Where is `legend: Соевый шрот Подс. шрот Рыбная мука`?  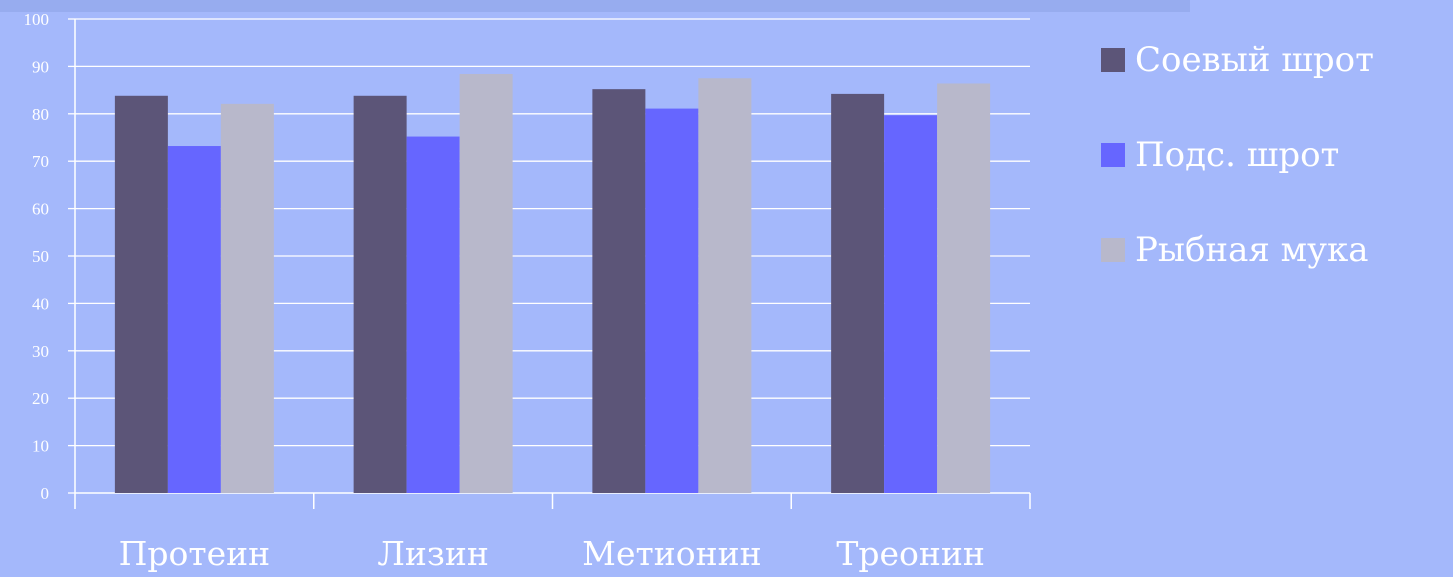
legend: Соевый шрот Подс. шрот Рыбная мука is located at coordinates (1237, 178).